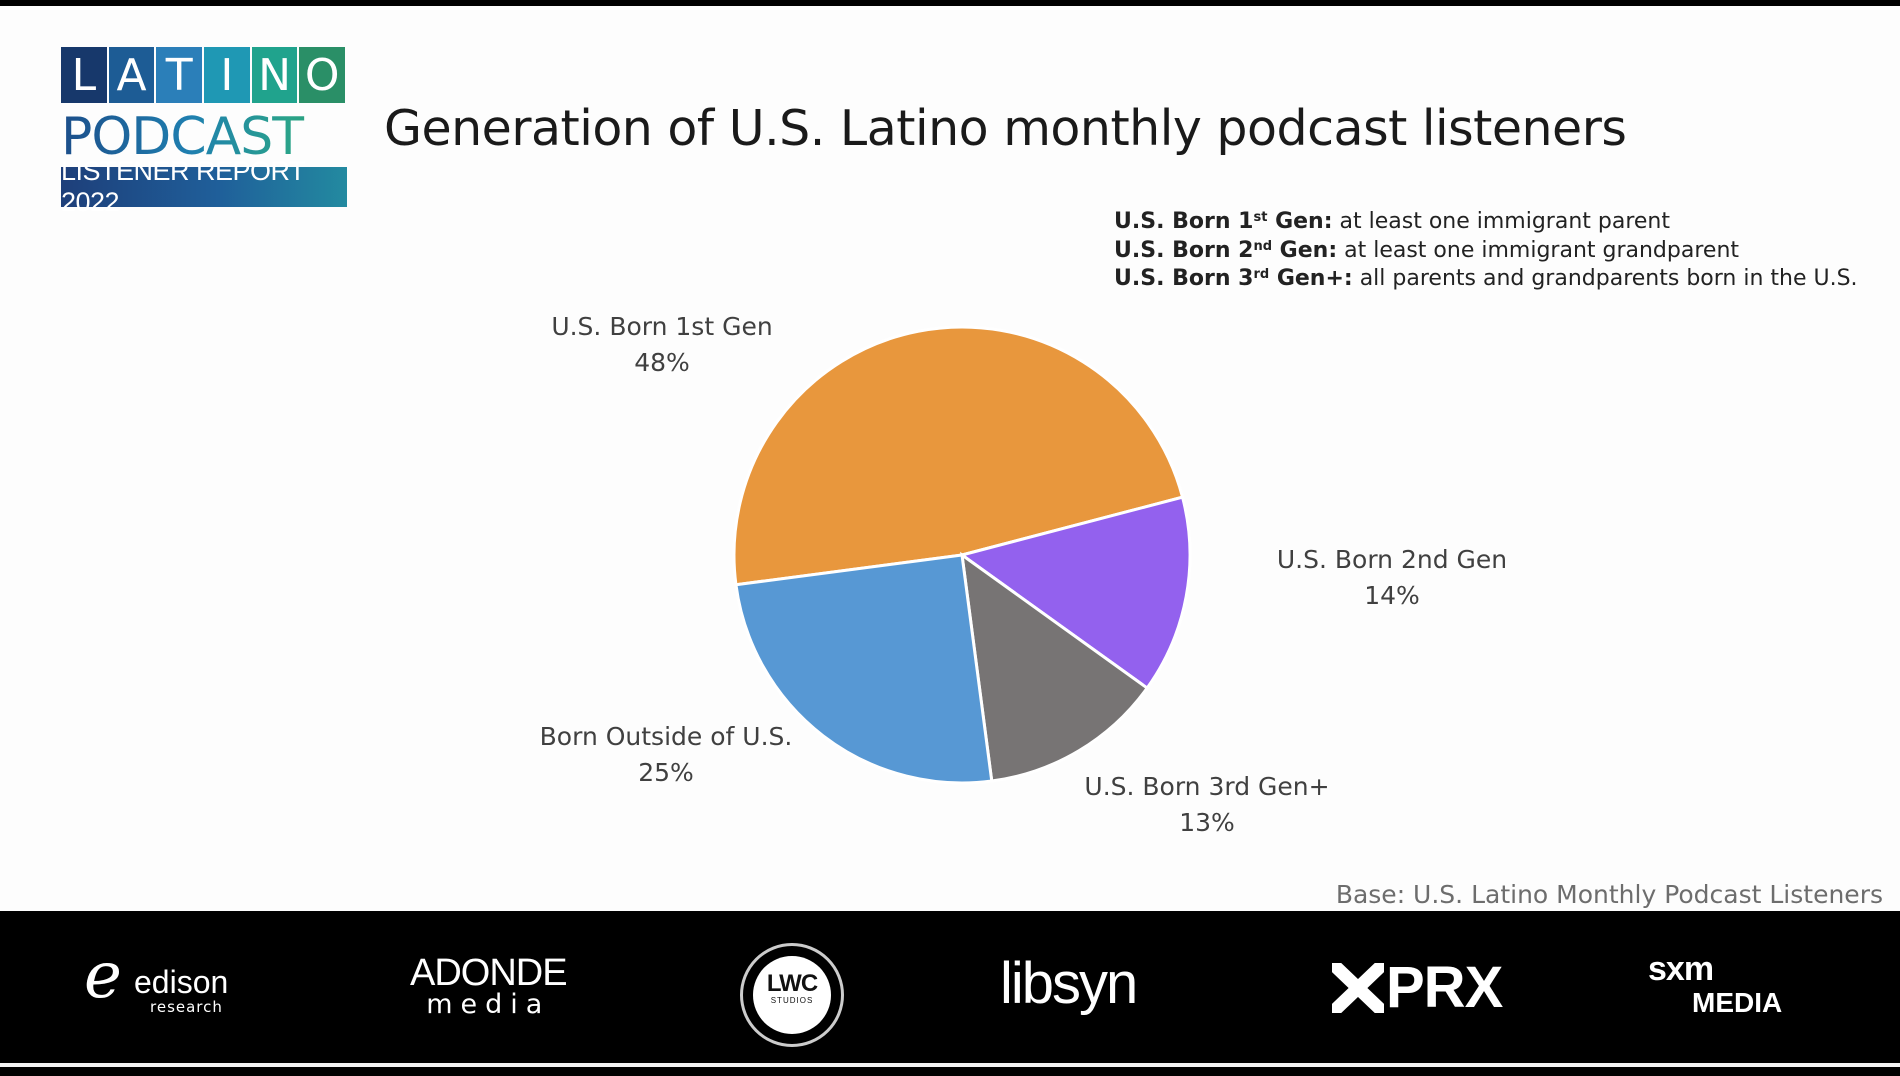  I want to click on prx-x-icon, so click(1358, 988).